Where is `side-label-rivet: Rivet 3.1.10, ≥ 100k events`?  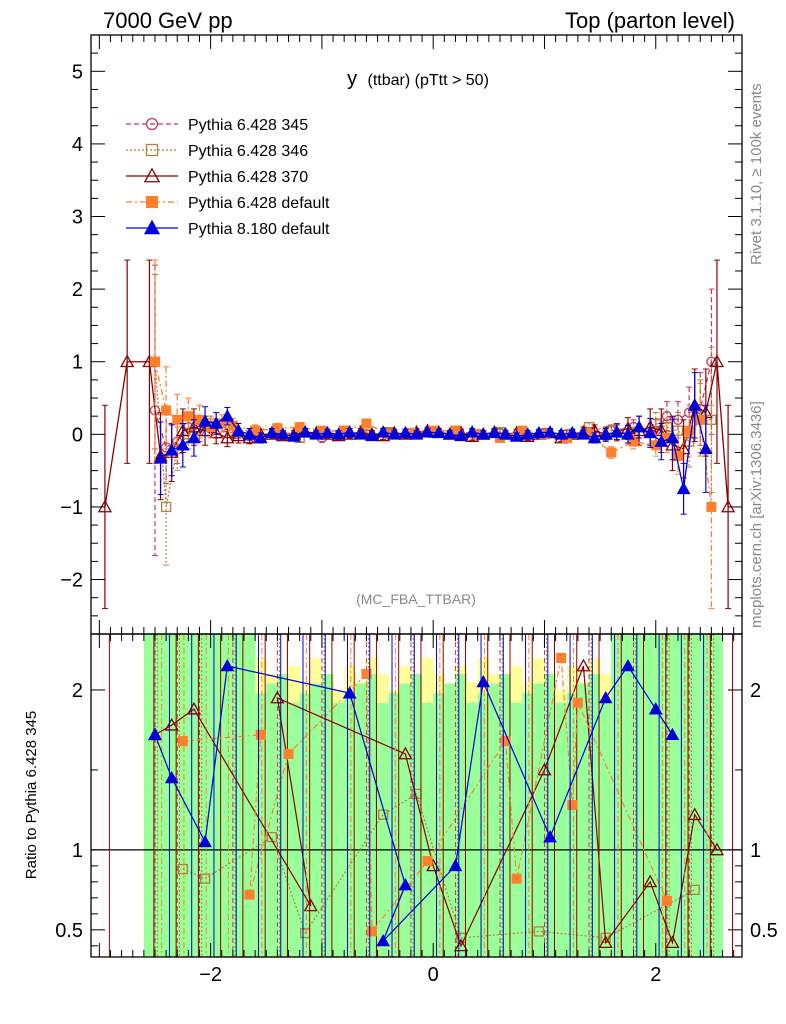 side-label-rivet: Rivet 3.1.10, ≥ 100k events is located at coordinates (756, 174).